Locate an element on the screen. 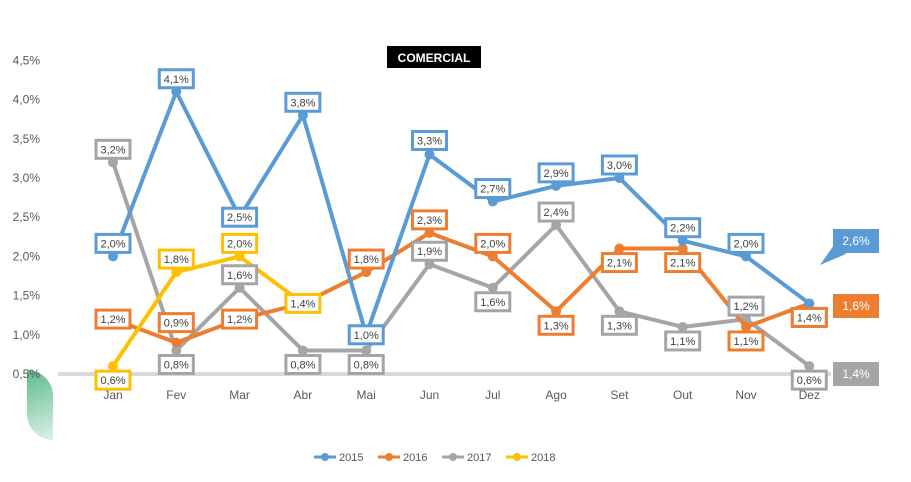 The image size is (911, 482). data-label-text: 1,0% is located at coordinates (366, 336).